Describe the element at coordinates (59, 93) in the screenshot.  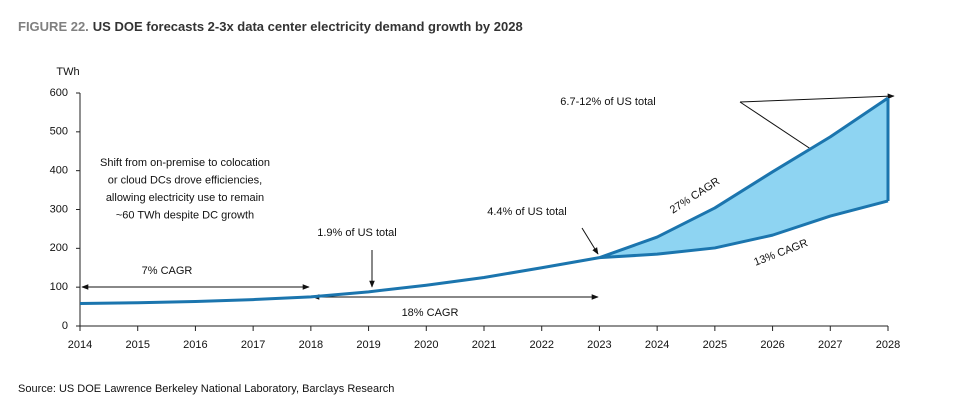
I see `y-tick-label: 600` at that location.